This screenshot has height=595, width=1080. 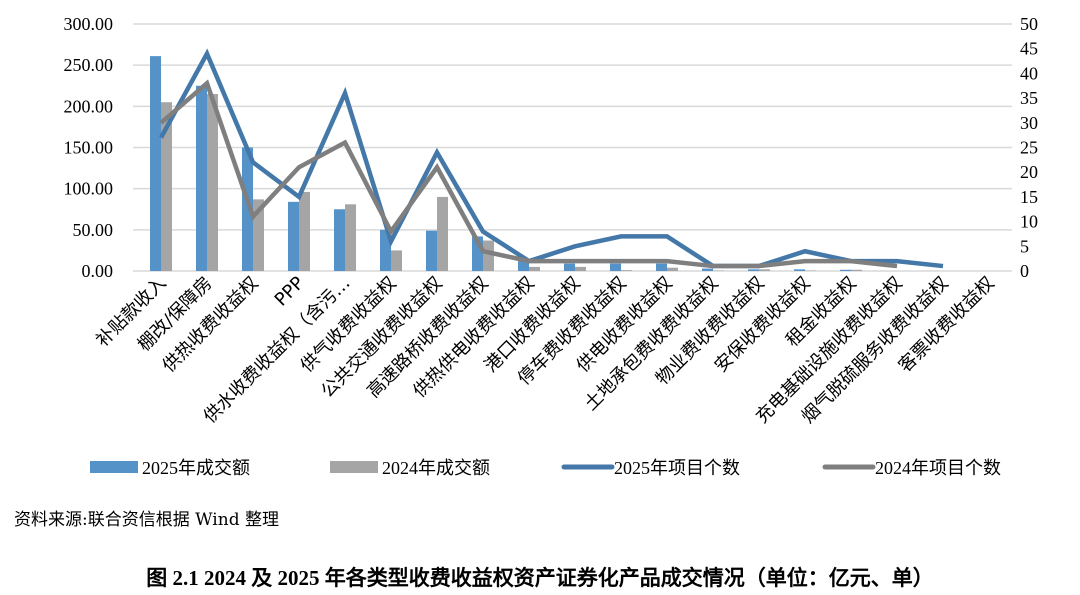 What do you see at coordinates (98, 271) in the screenshot?
I see `left-tick-label: 0.00` at bounding box center [98, 271].